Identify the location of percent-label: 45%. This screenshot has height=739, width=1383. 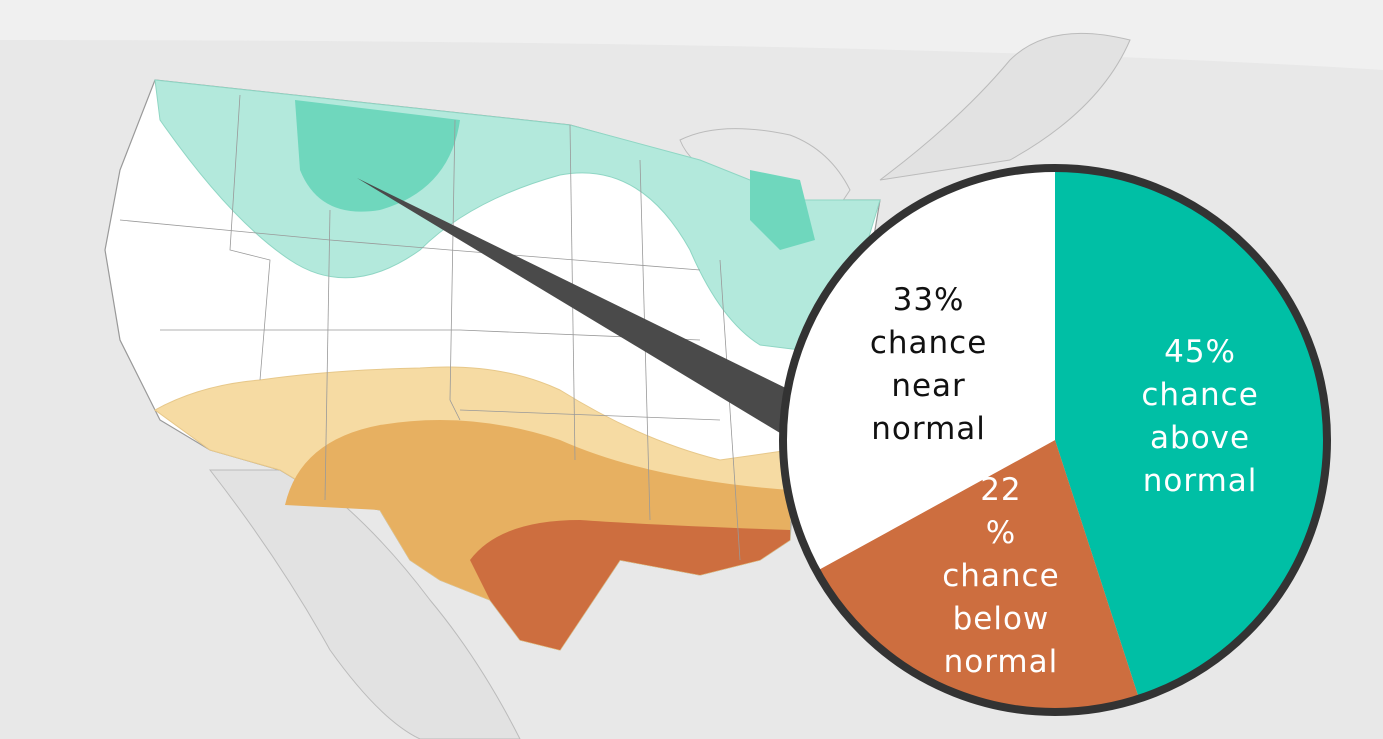
(1200, 352).